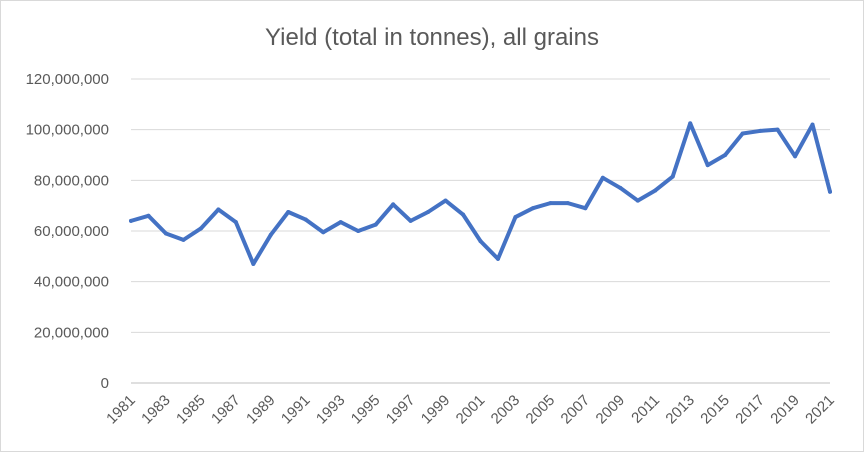  I want to click on y-tick-label: 120,000,000, so click(67, 79).